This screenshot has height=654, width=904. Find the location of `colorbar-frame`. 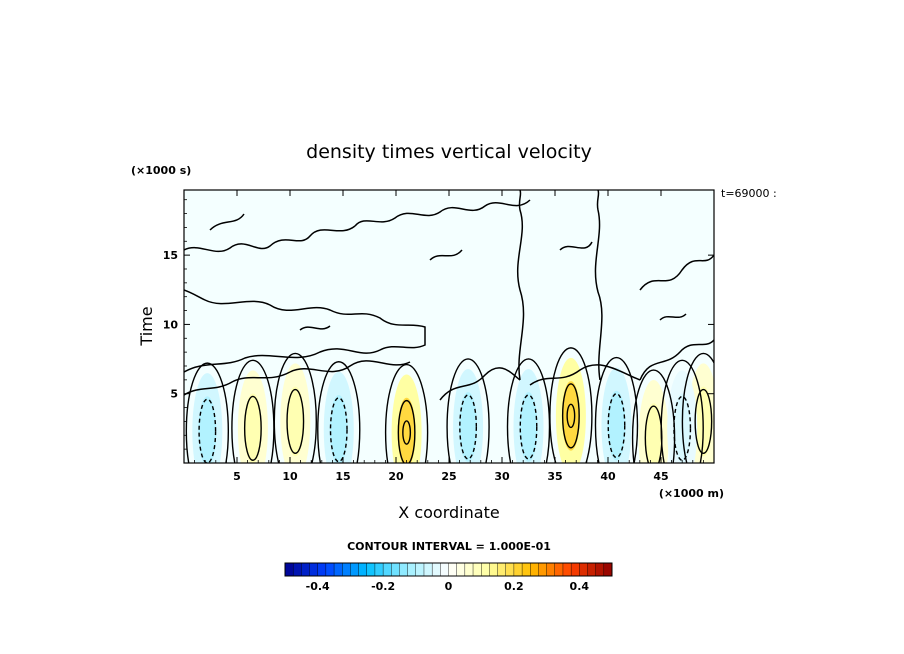

colorbar-frame is located at coordinates (448, 569).